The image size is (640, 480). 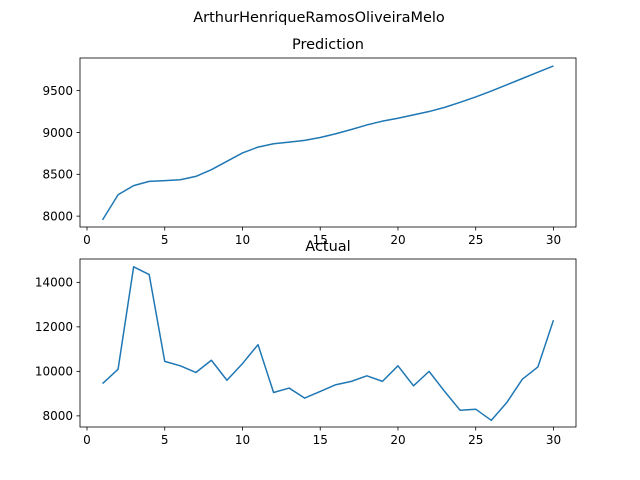 I want to click on chart-actual-ytick-label: 12000, so click(x=54, y=327).